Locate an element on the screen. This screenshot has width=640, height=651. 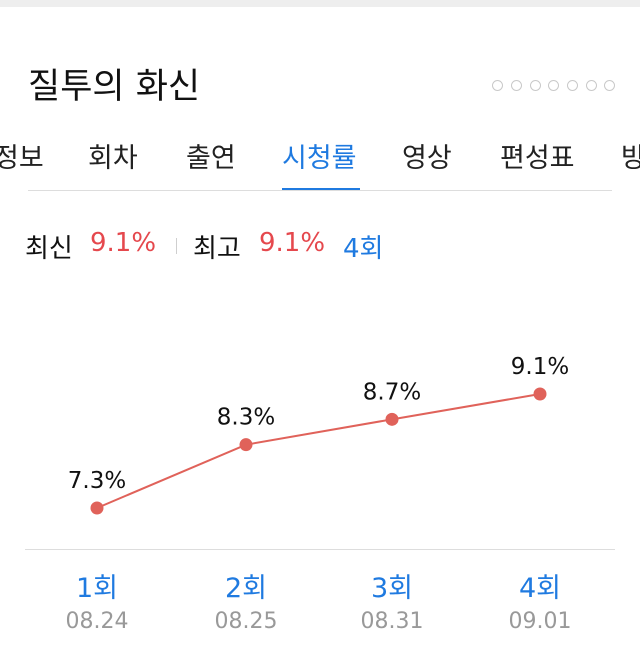
tab-videos: 영상 is located at coordinates (427, 158).